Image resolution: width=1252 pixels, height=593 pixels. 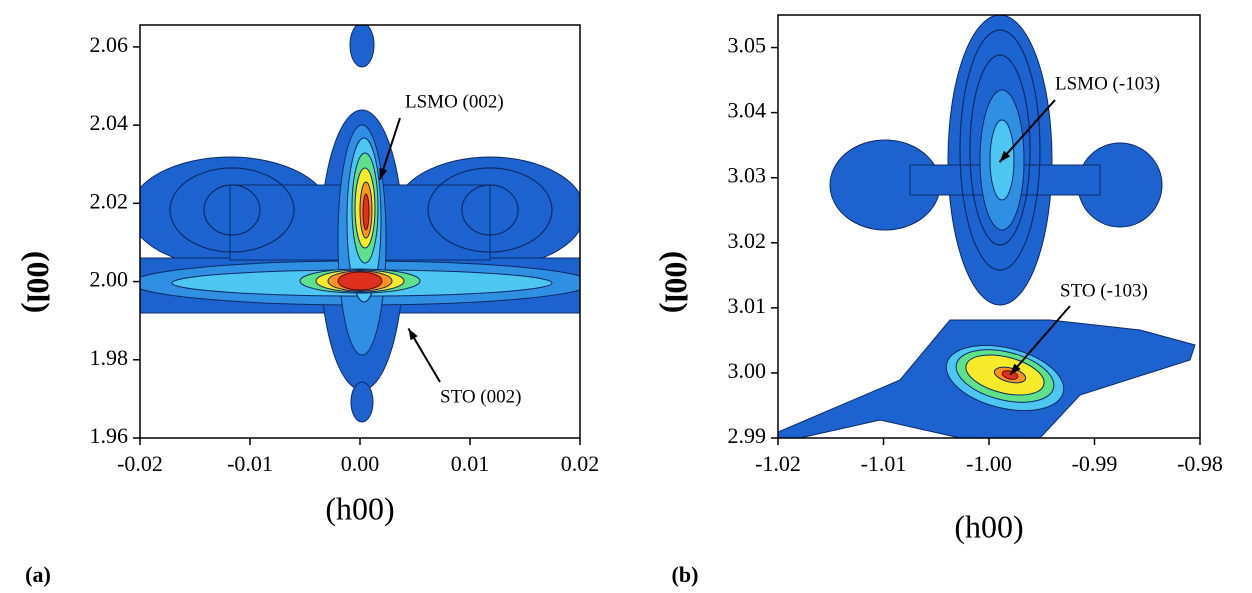 What do you see at coordinates (109, 44) in the screenshot?
I see `y-tick-label: 2.06` at bounding box center [109, 44].